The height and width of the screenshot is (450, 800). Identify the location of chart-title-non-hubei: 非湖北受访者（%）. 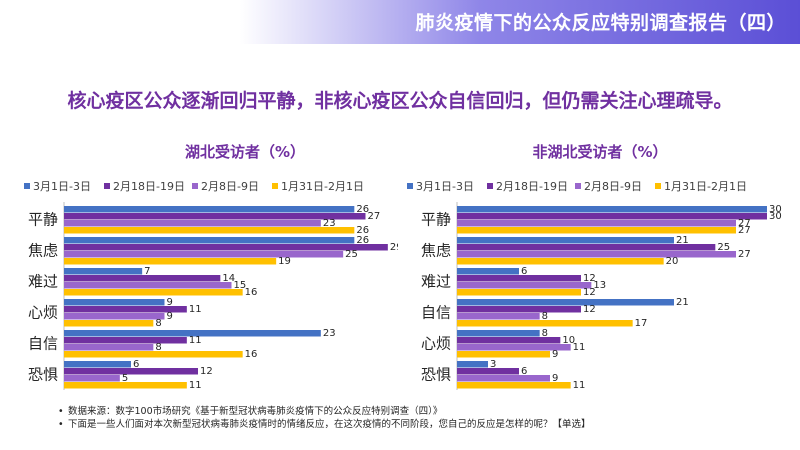
(600, 152).